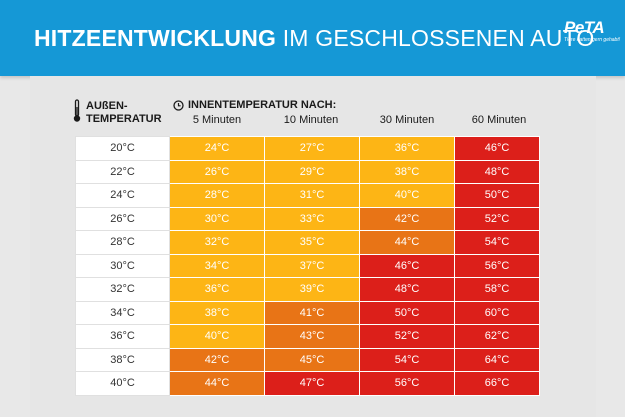 This screenshot has height=417, width=625. Describe the element at coordinates (262, 105) in the screenshot. I see `inside-temp-header: INNENTEMPERATUR NACH:` at that location.